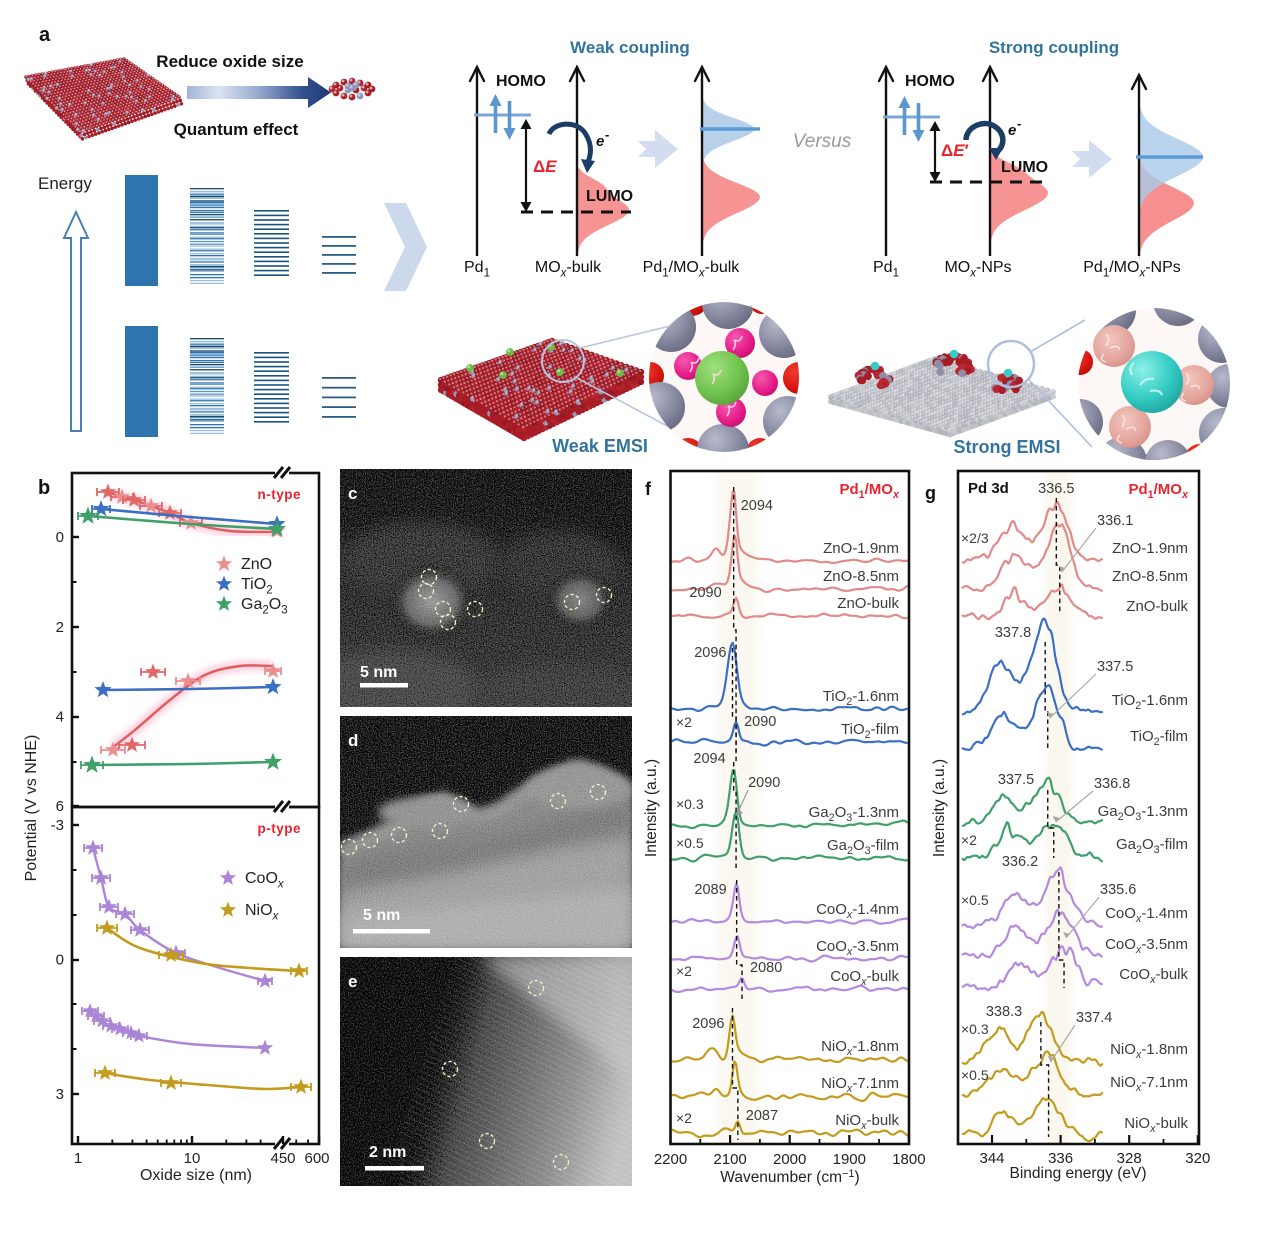 The height and width of the screenshot is (1247, 1268). What do you see at coordinates (822, 141) in the screenshot?
I see `svg-text: Versus` at bounding box center [822, 141].